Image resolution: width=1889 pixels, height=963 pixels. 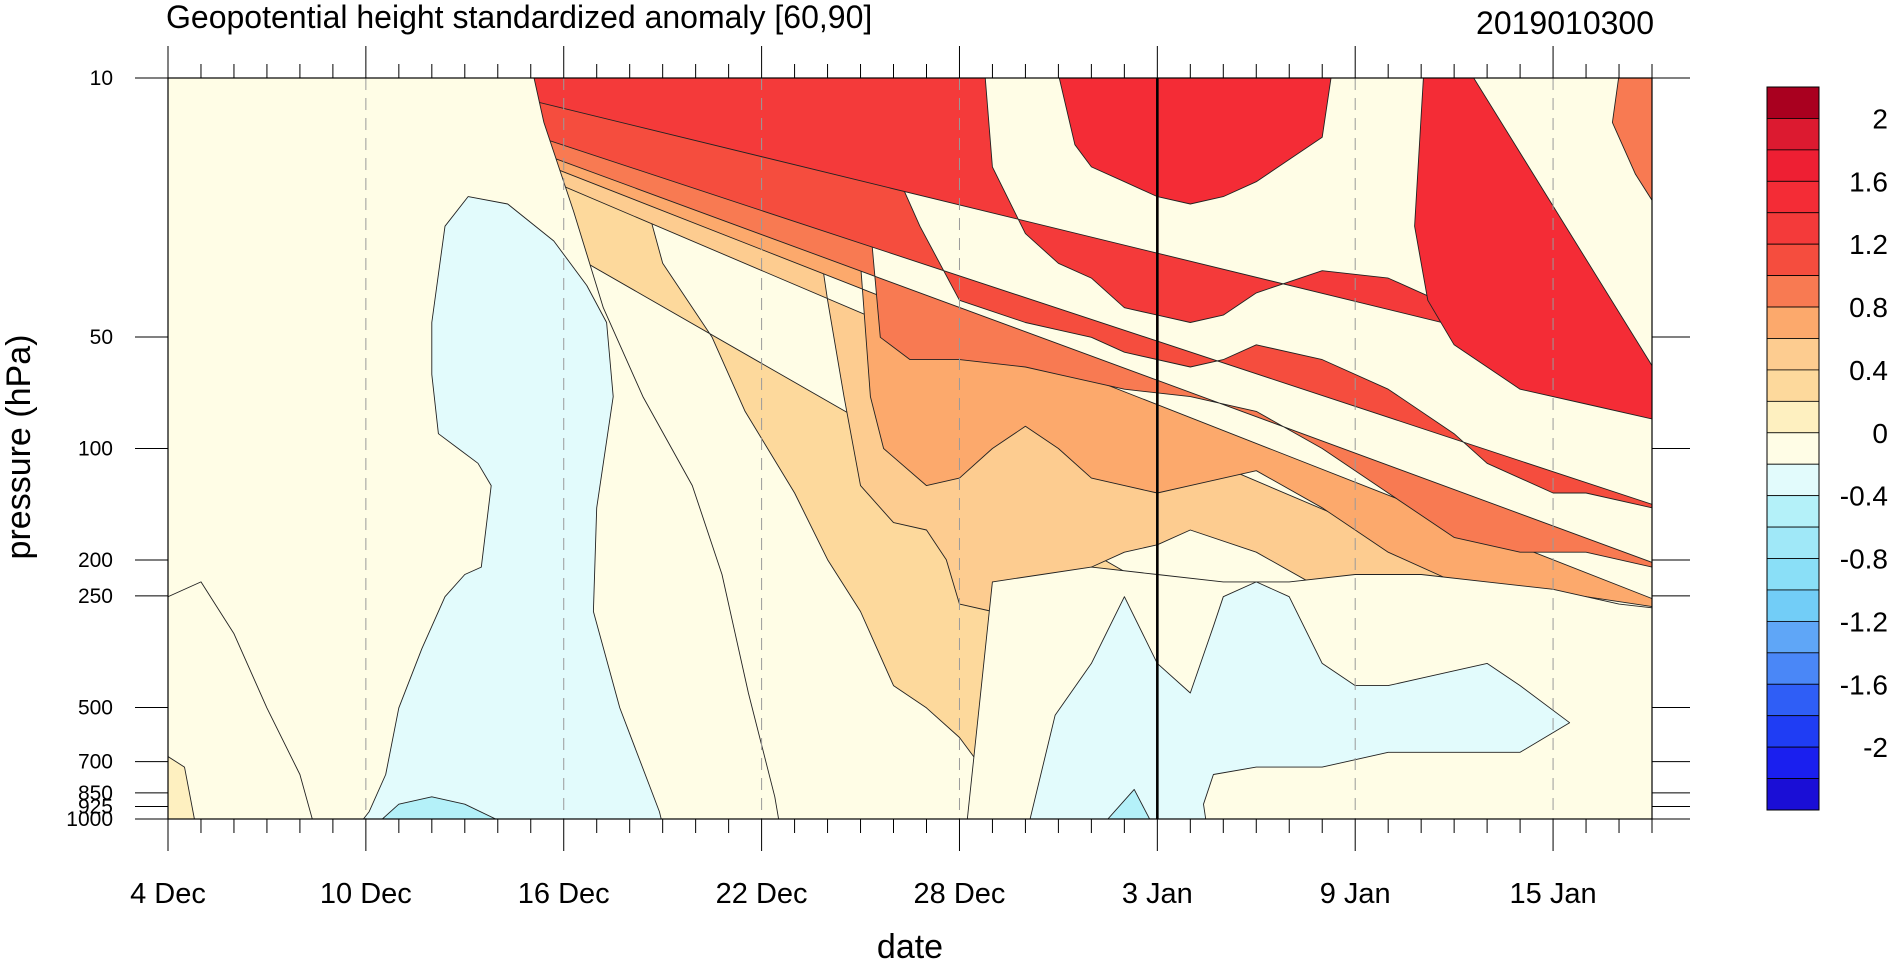 What do you see at coordinates (95, 560) in the screenshot?
I see `y-tick-label-3: 200` at bounding box center [95, 560].